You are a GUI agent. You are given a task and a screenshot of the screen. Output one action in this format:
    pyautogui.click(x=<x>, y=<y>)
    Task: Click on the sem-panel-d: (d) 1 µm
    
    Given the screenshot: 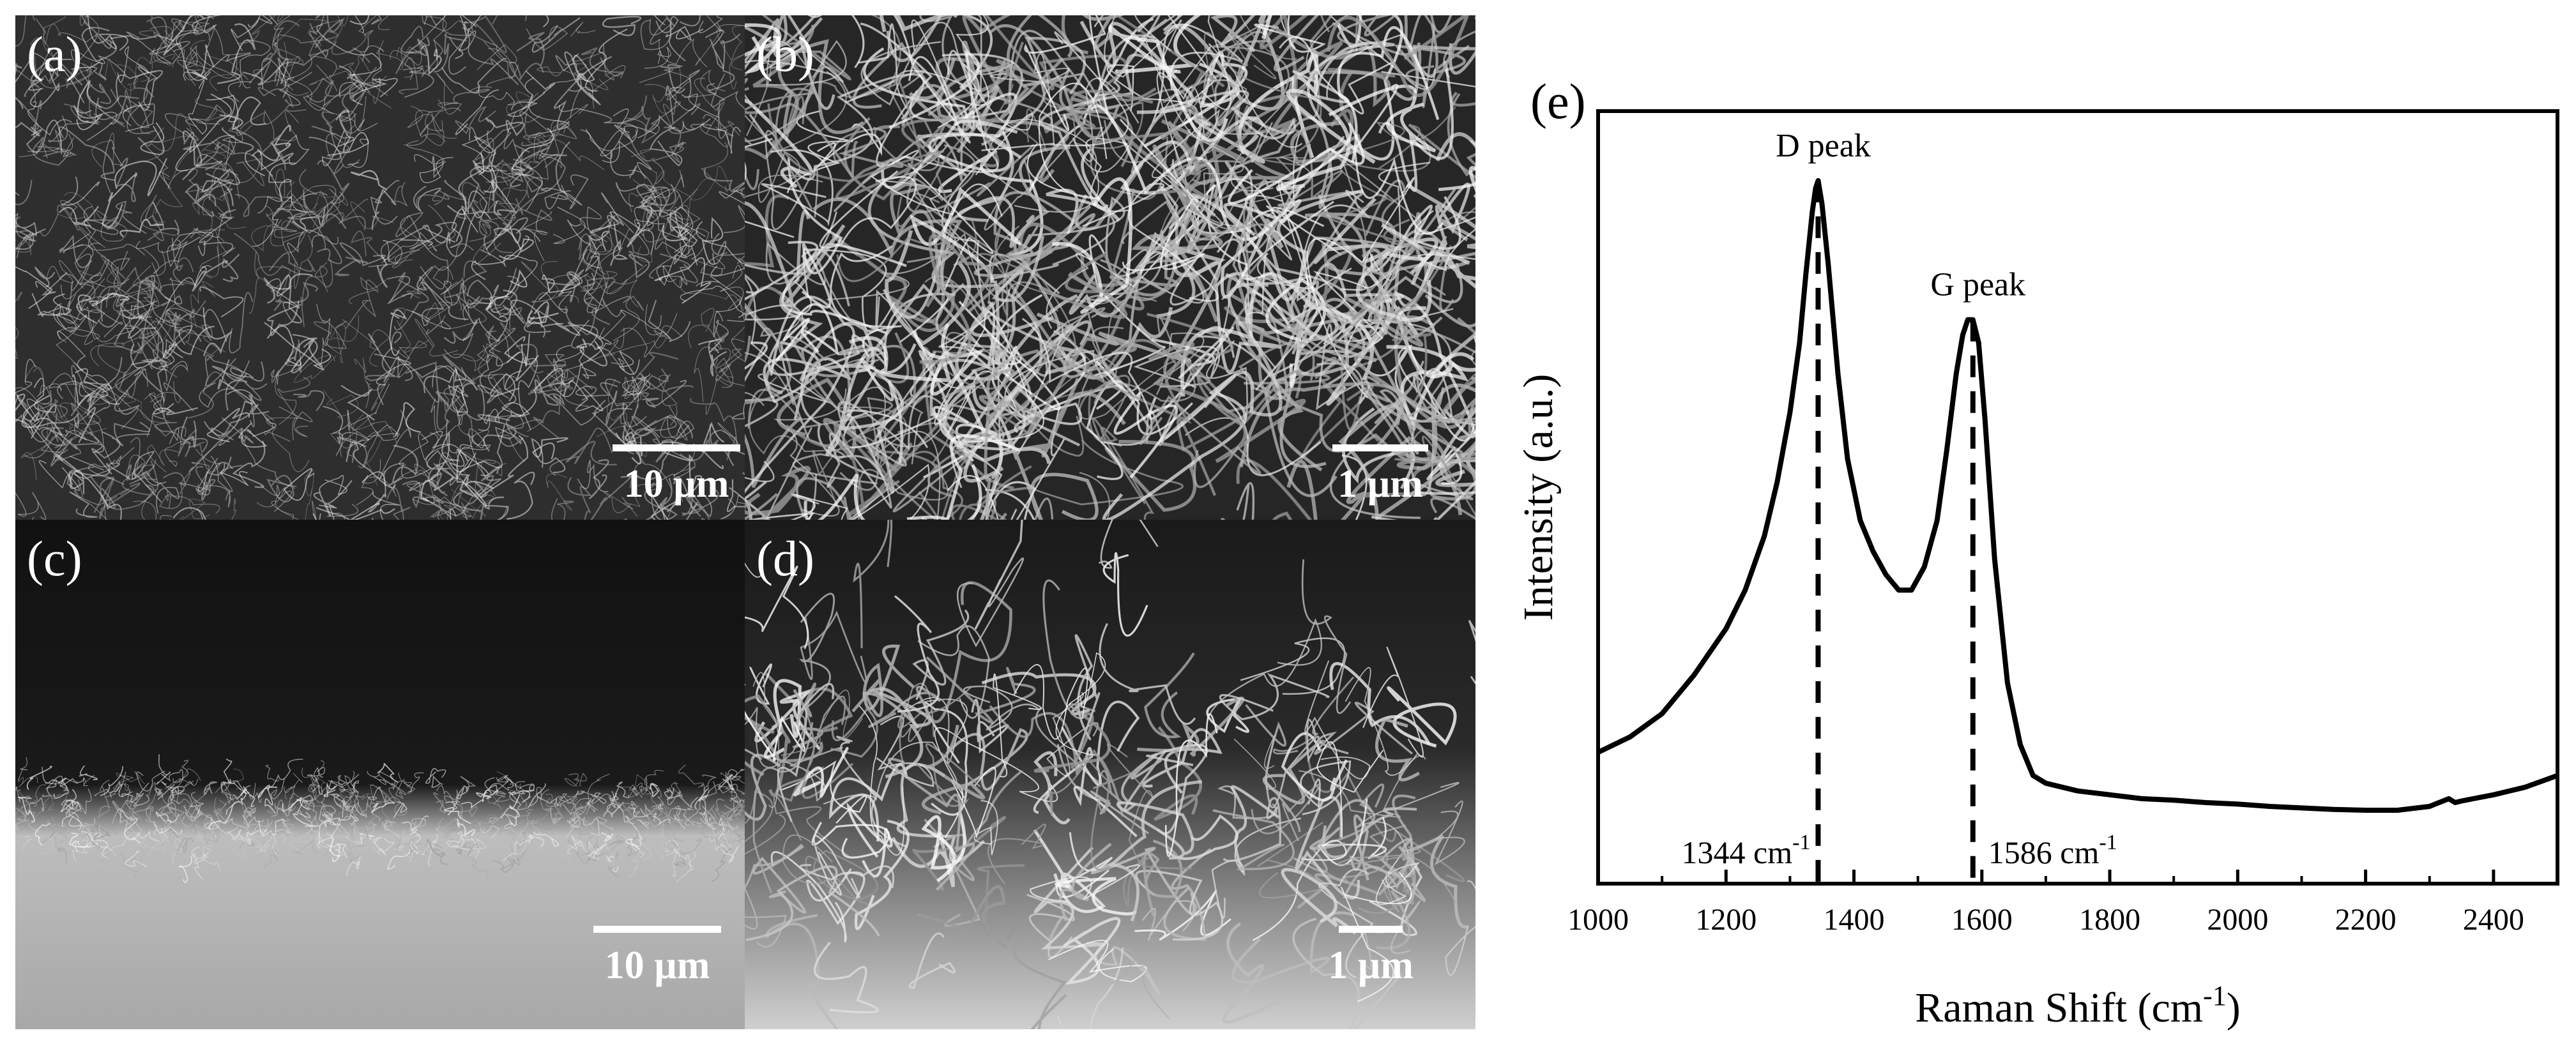 What is the action you would take?
    pyautogui.click(x=1110, y=774)
    